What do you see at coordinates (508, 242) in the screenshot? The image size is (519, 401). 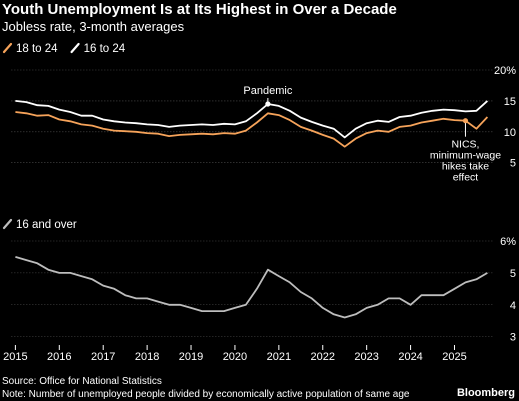 I see `y-tick-label: 6%` at bounding box center [508, 242].